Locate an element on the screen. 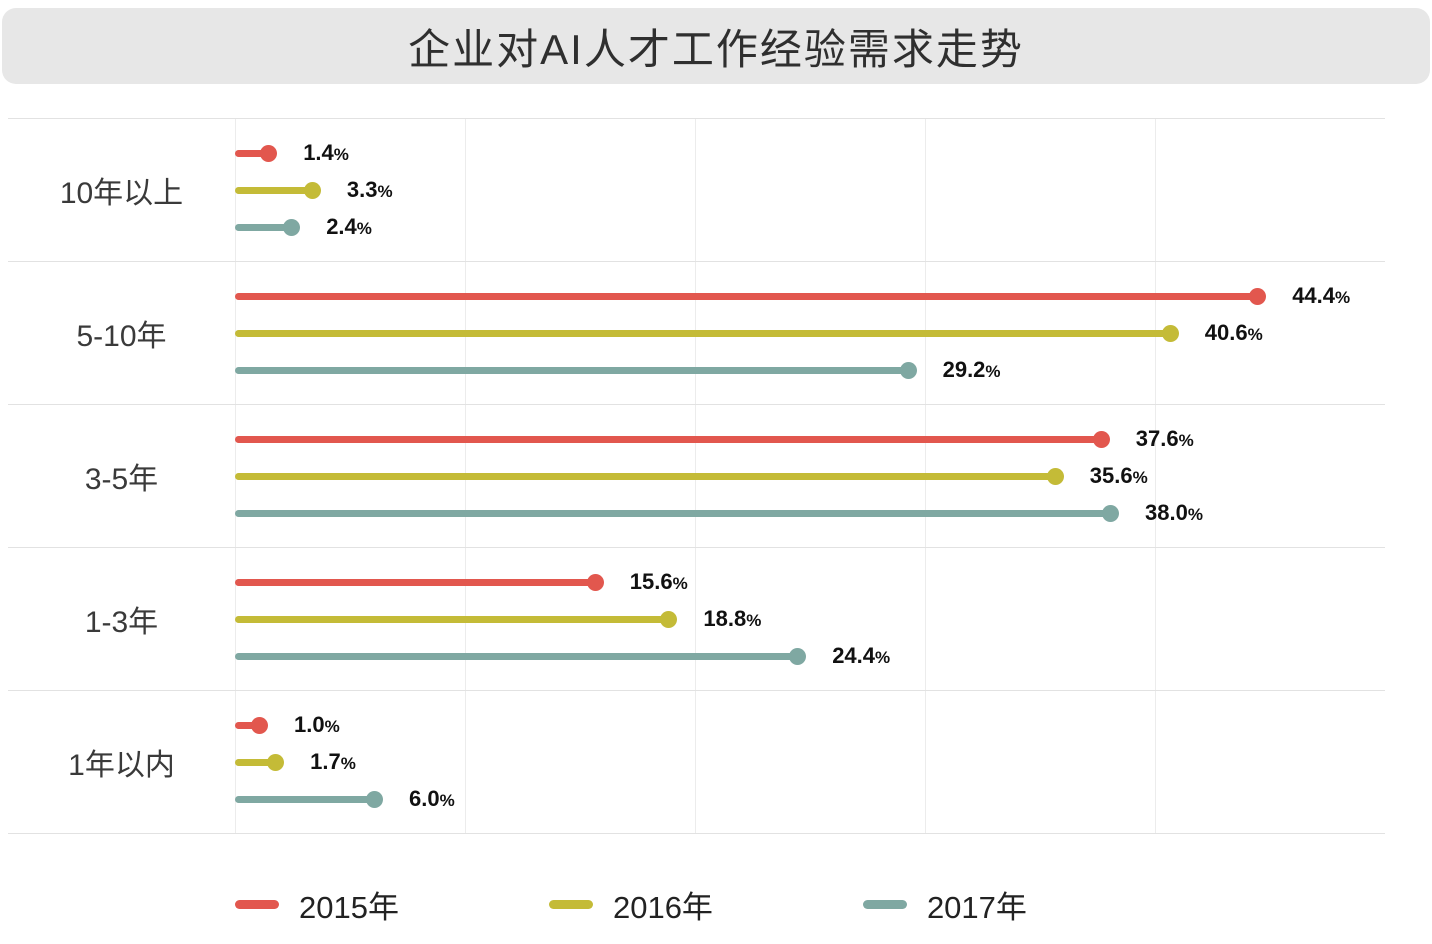  category-label: 10年以上 is located at coordinates (121, 193).